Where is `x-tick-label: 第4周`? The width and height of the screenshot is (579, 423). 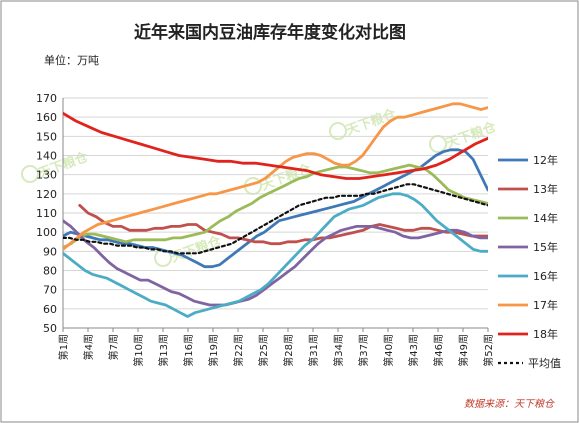 x-tick-label: 第4周 is located at coordinates (88, 347).